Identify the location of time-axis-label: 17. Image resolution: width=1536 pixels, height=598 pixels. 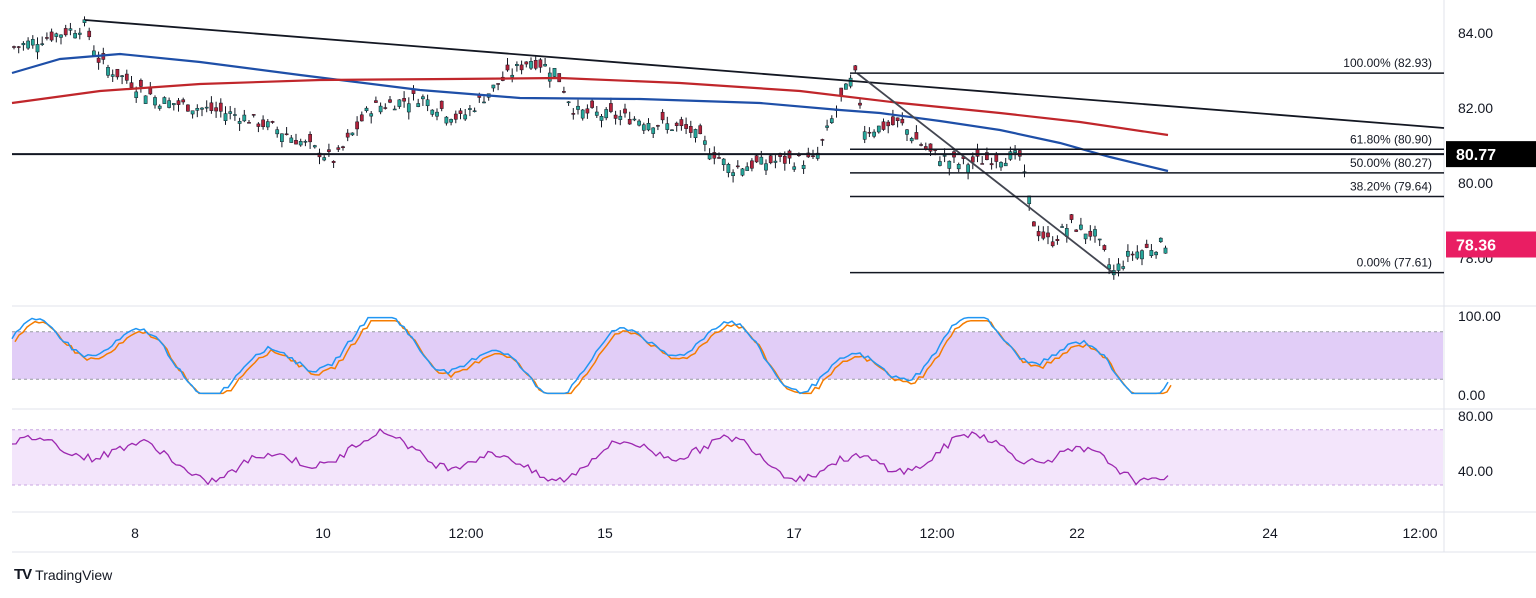
(794, 533).